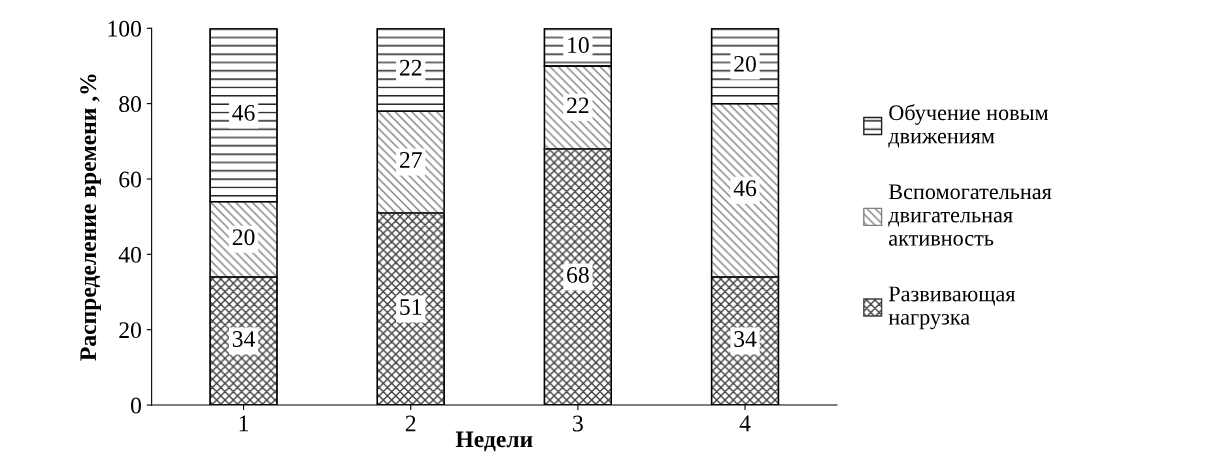 The image size is (1213, 471). I want to click on data-label: 51, so click(411, 307).